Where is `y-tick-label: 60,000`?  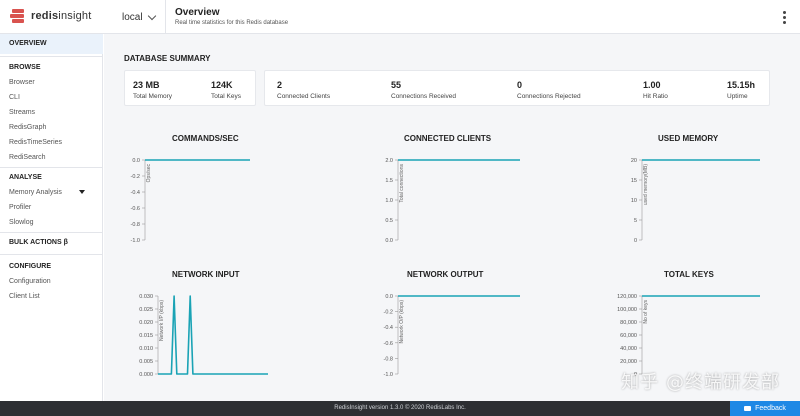 y-tick-label: 60,000 is located at coordinates (628, 336).